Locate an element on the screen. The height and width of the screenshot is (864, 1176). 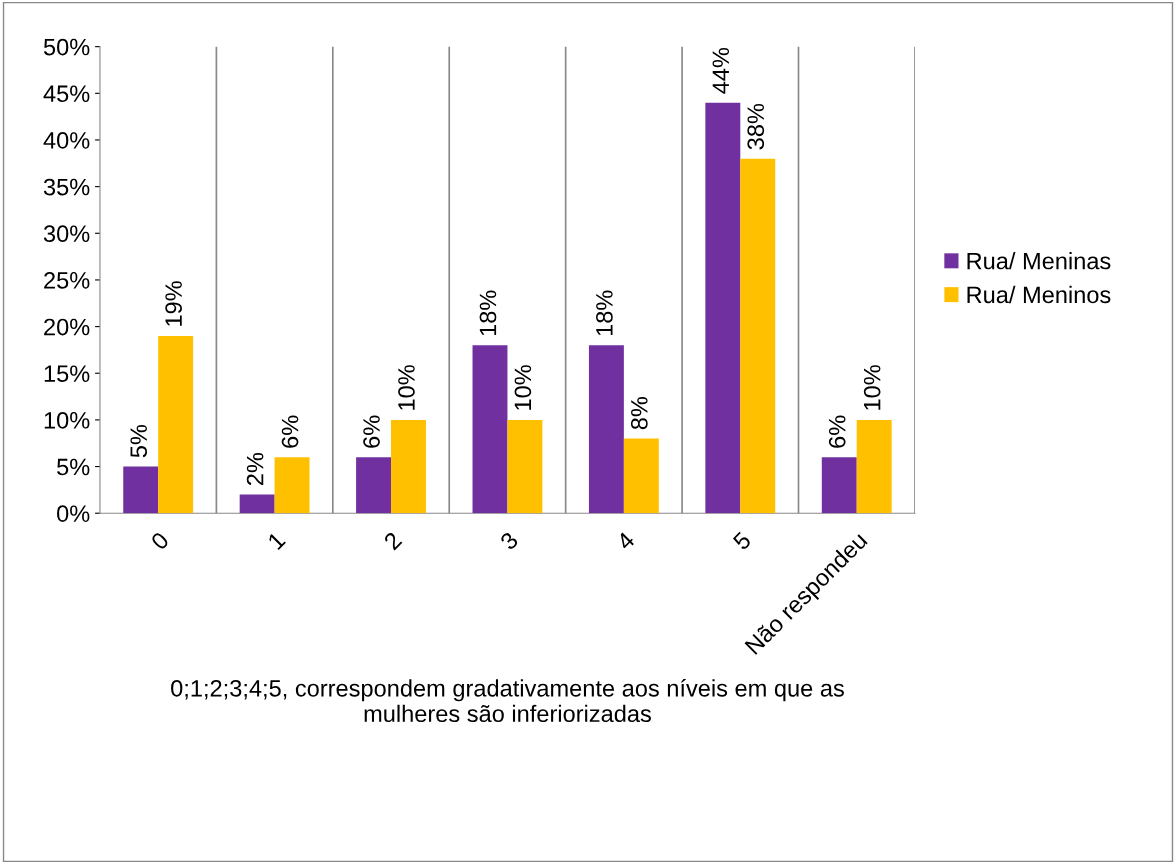
x-tick-label: 2 is located at coordinates (393, 541).